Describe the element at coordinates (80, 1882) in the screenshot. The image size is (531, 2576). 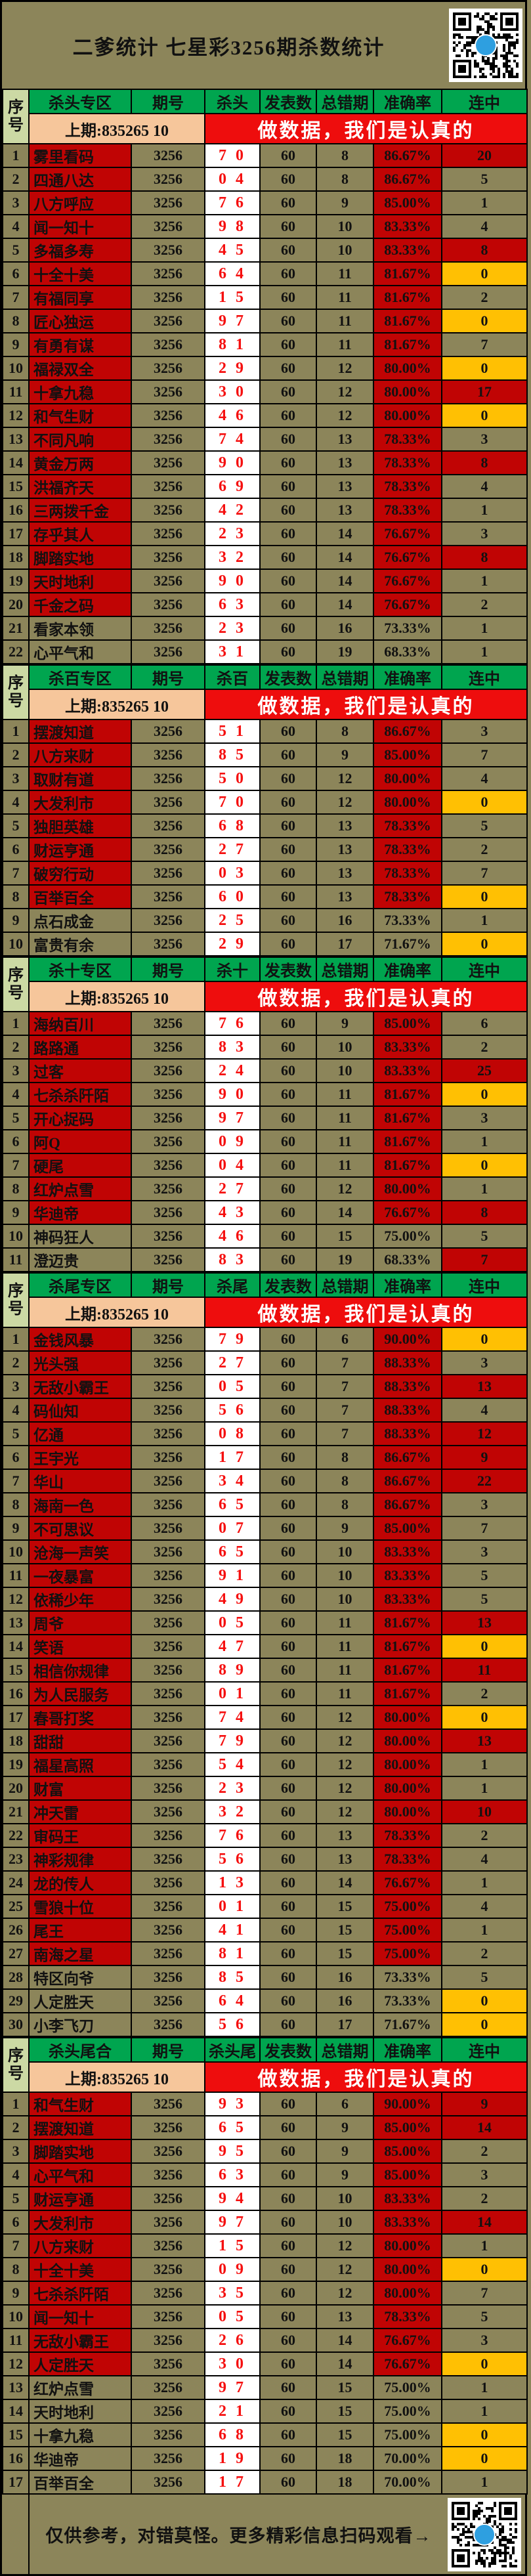
I see `predictor-name: 龙的传人` at that location.